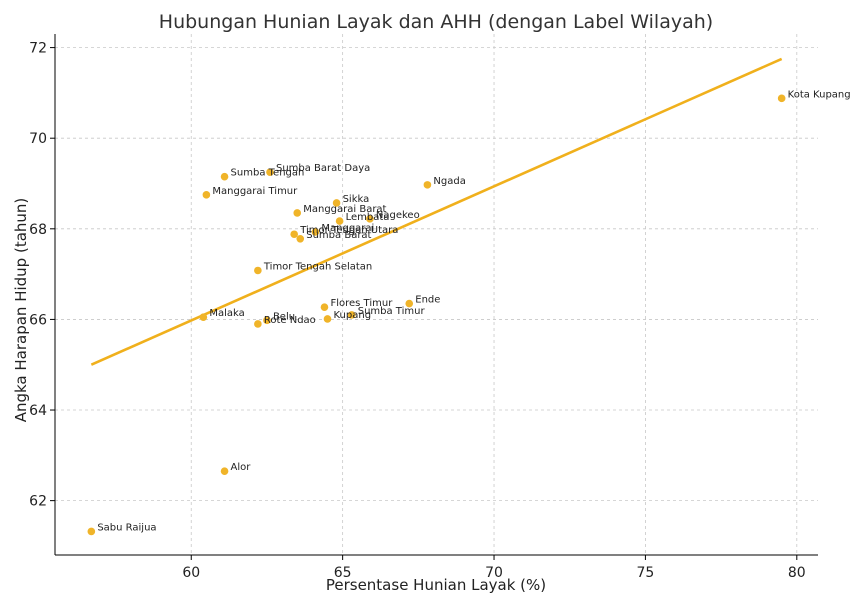 This screenshot has width=866, height=606. What do you see at coordinates (38, 502) in the screenshot?
I see `y-tick-label: 62` at bounding box center [38, 502].